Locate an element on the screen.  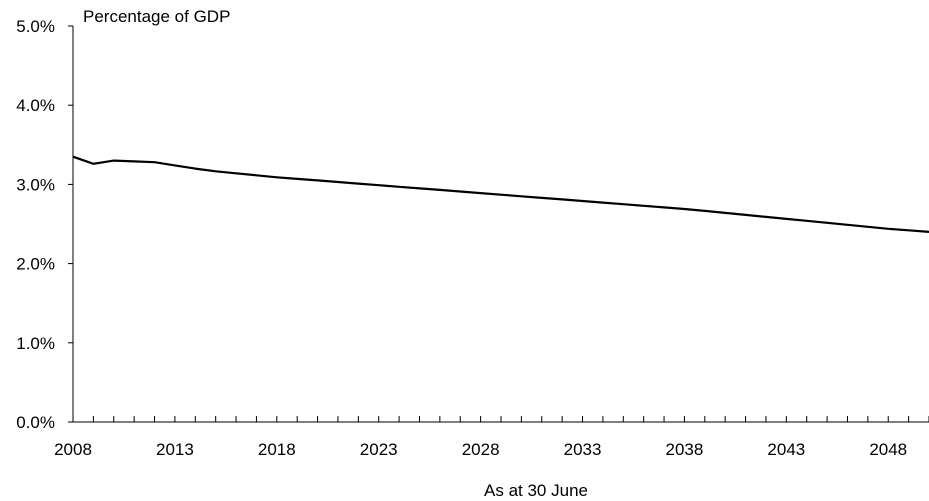
y-tick-label: 5.0% is located at coordinates (35, 26).